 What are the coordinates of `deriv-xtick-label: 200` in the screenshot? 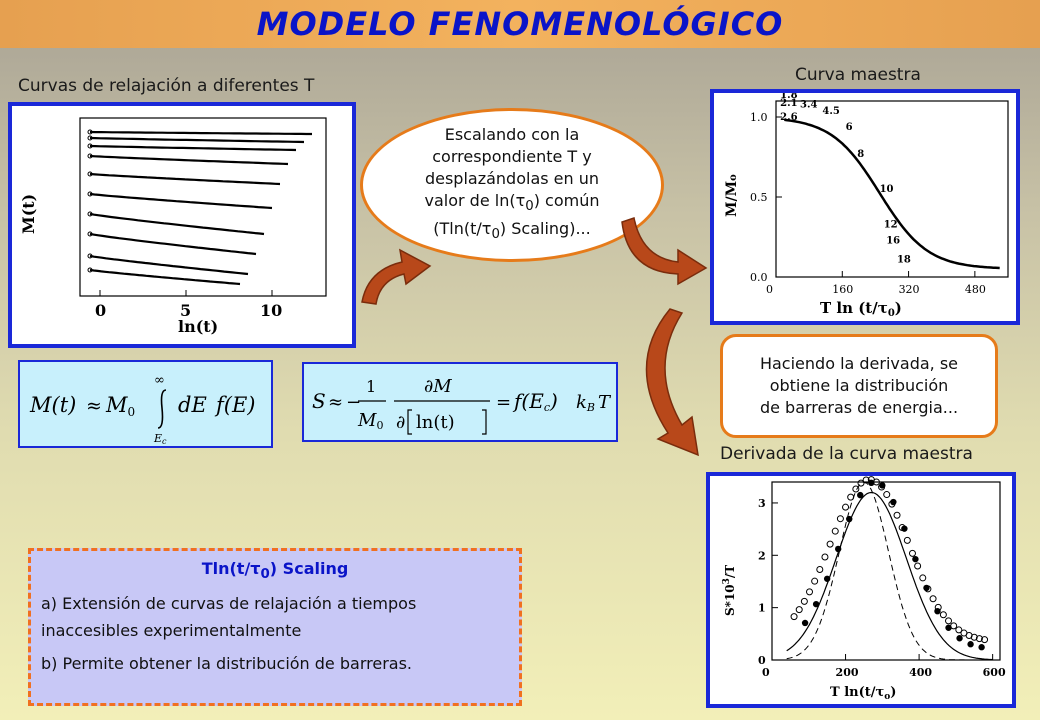 It's located at (847, 672).